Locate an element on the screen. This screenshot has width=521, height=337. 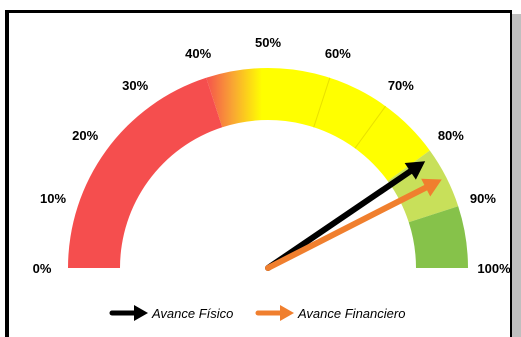
frame-border-left is located at coordinates (7, 173).